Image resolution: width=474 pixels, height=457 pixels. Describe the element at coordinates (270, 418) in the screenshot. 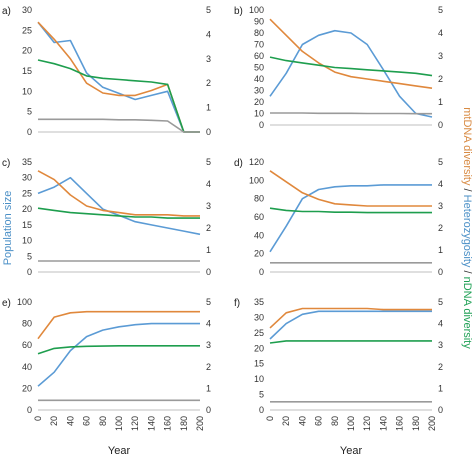

I see `x-tick-label: 0` at that location.